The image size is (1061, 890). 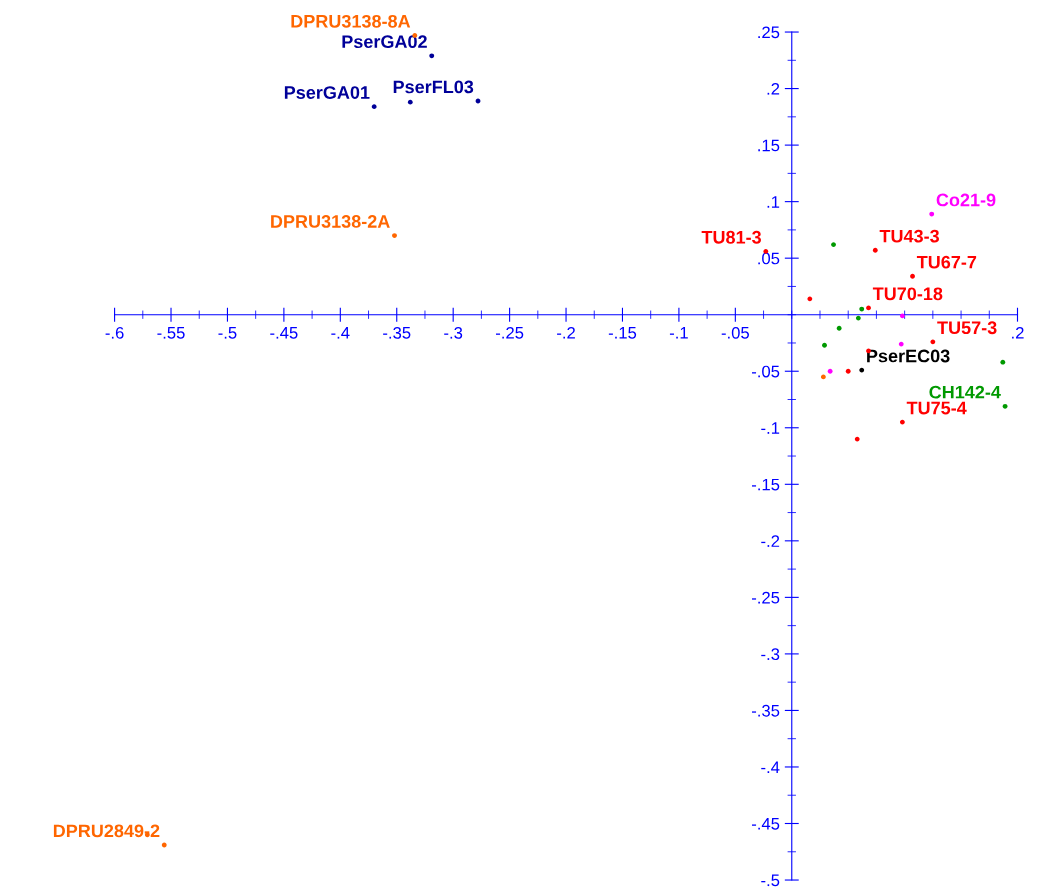 What do you see at coordinates (770, 880) in the screenshot?
I see `y-tick-label: -.5` at bounding box center [770, 880].